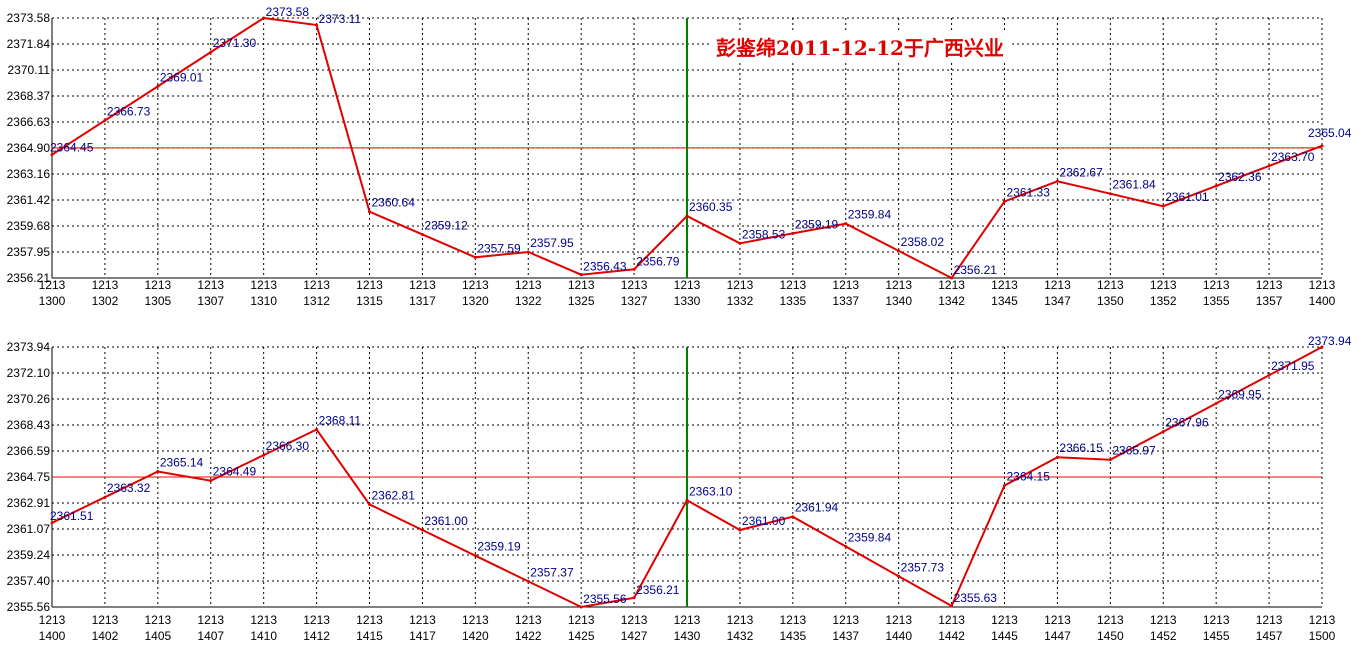 This screenshot has width=1366, height=658. I want to click on top-y-tick-label: 2359.68, so click(29, 226).